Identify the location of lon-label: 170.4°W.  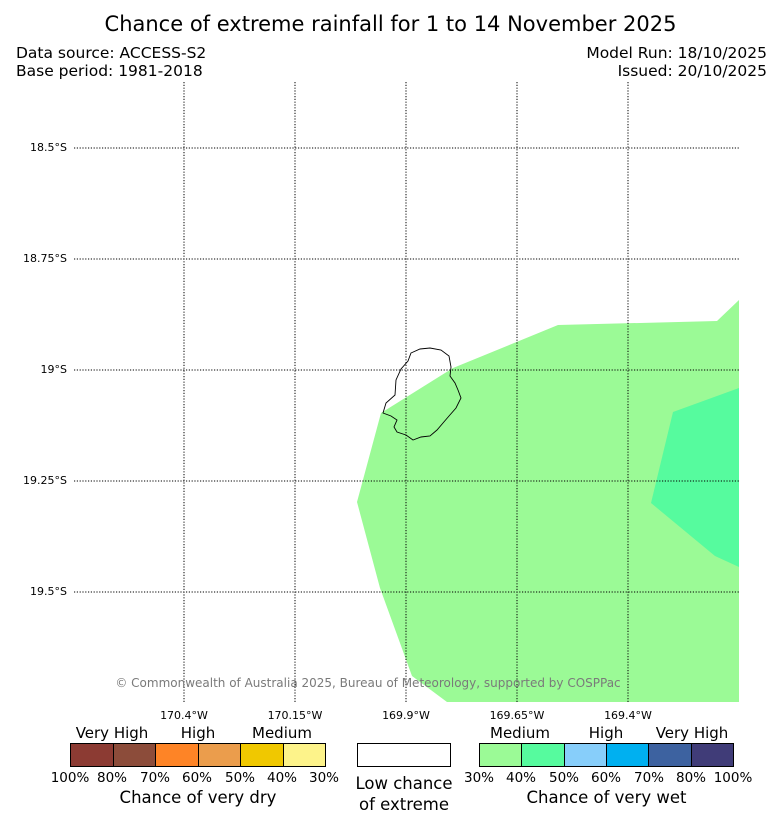
(184, 715).